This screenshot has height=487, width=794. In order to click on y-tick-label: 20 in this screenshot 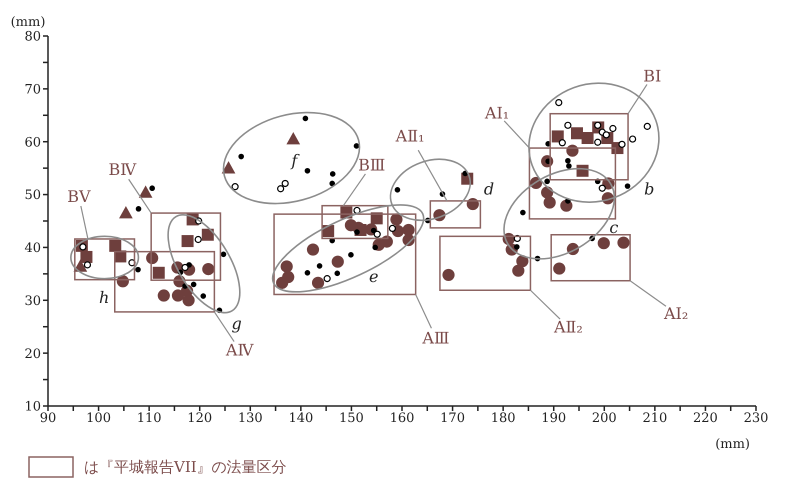, I will do `click(32, 354)`.